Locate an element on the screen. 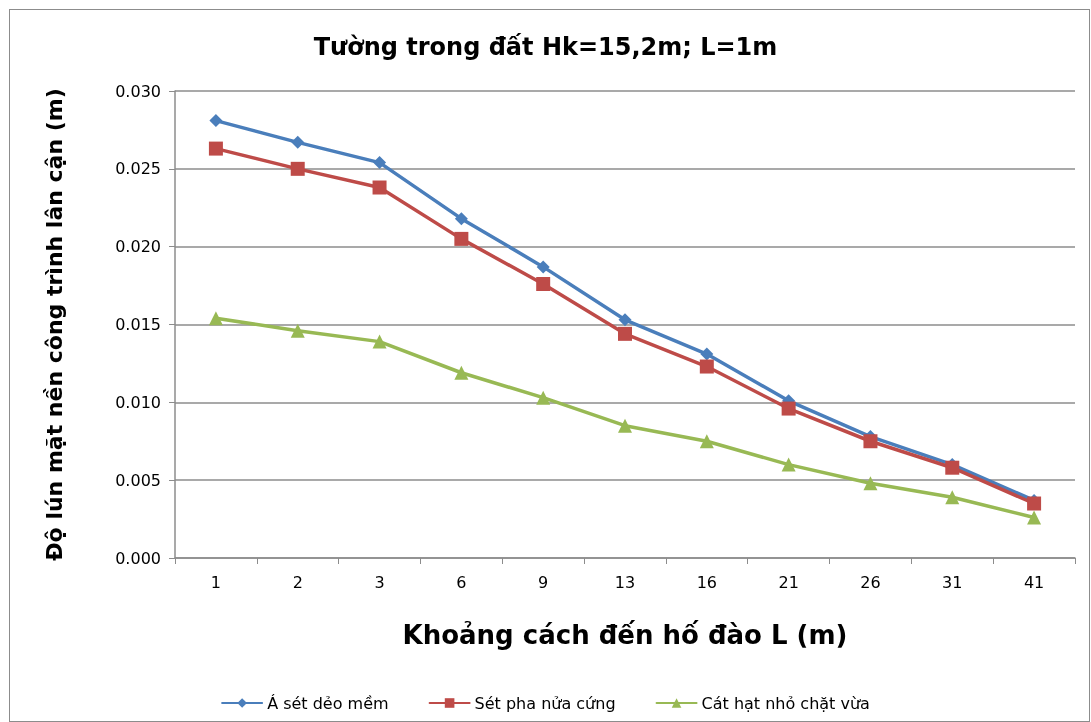  y-tick-label: 0.020 is located at coordinates (138, 247).